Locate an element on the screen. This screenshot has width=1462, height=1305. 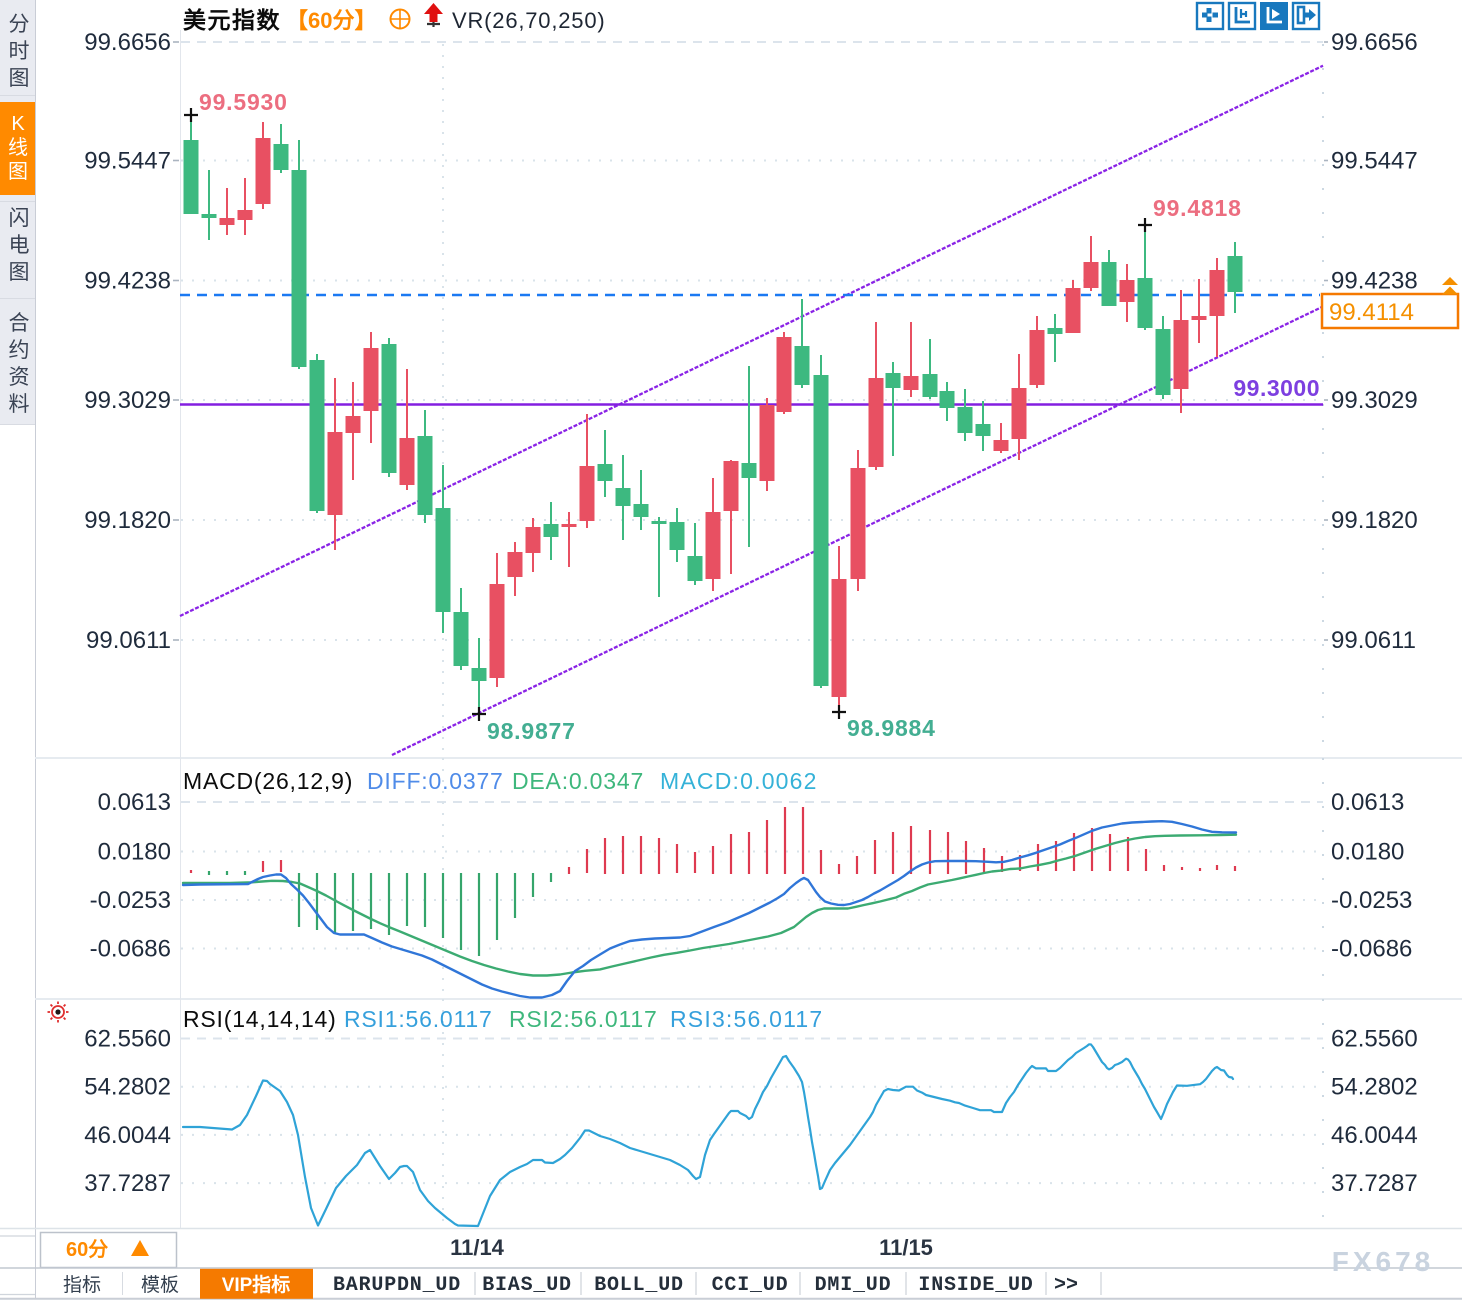
svg-text: 合 is located at coordinates (19, 323).